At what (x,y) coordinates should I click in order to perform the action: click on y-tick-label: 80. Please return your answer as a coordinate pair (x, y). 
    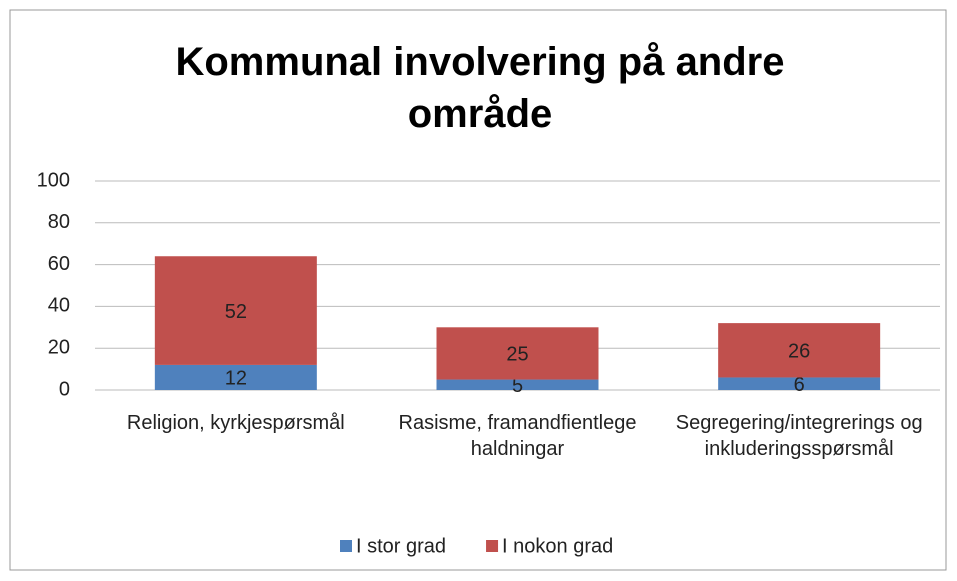
    Looking at the image, I should click on (59, 222).